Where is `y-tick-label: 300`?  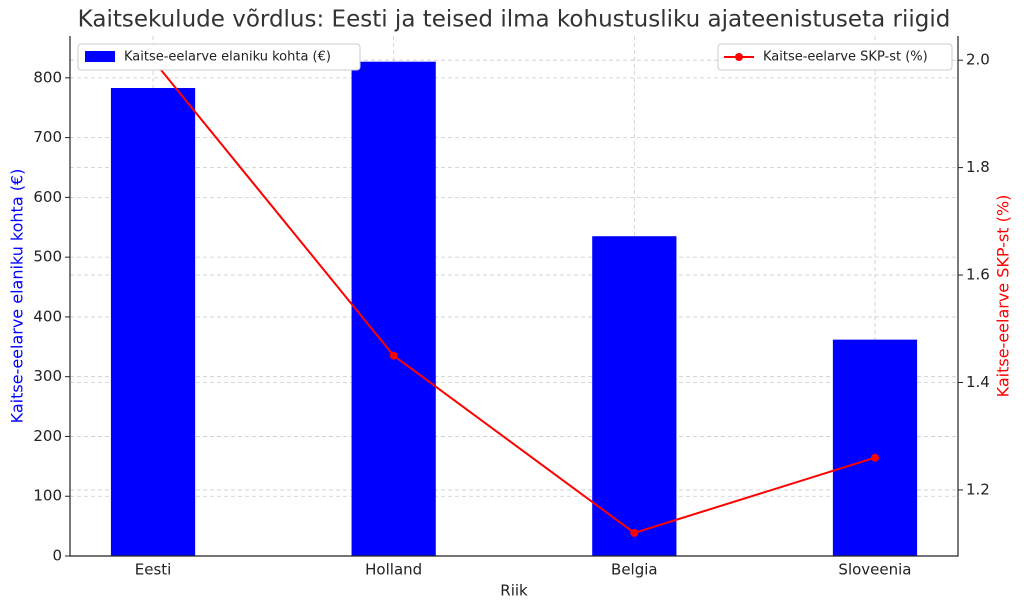
y-tick-label: 300 is located at coordinates (47, 376).